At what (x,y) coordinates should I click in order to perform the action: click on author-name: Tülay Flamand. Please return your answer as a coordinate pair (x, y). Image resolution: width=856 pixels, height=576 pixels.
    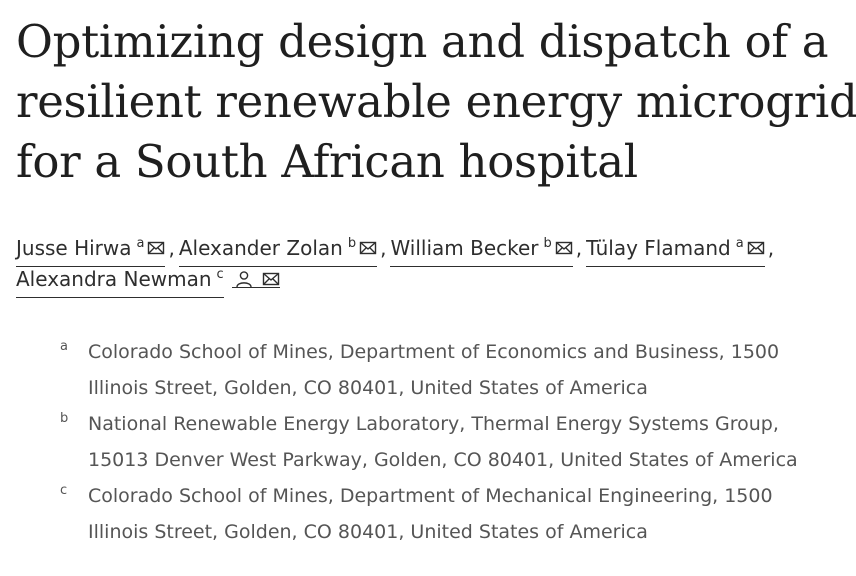
    Looking at the image, I should click on (658, 248).